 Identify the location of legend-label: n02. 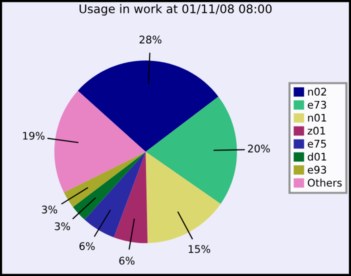
(317, 92).